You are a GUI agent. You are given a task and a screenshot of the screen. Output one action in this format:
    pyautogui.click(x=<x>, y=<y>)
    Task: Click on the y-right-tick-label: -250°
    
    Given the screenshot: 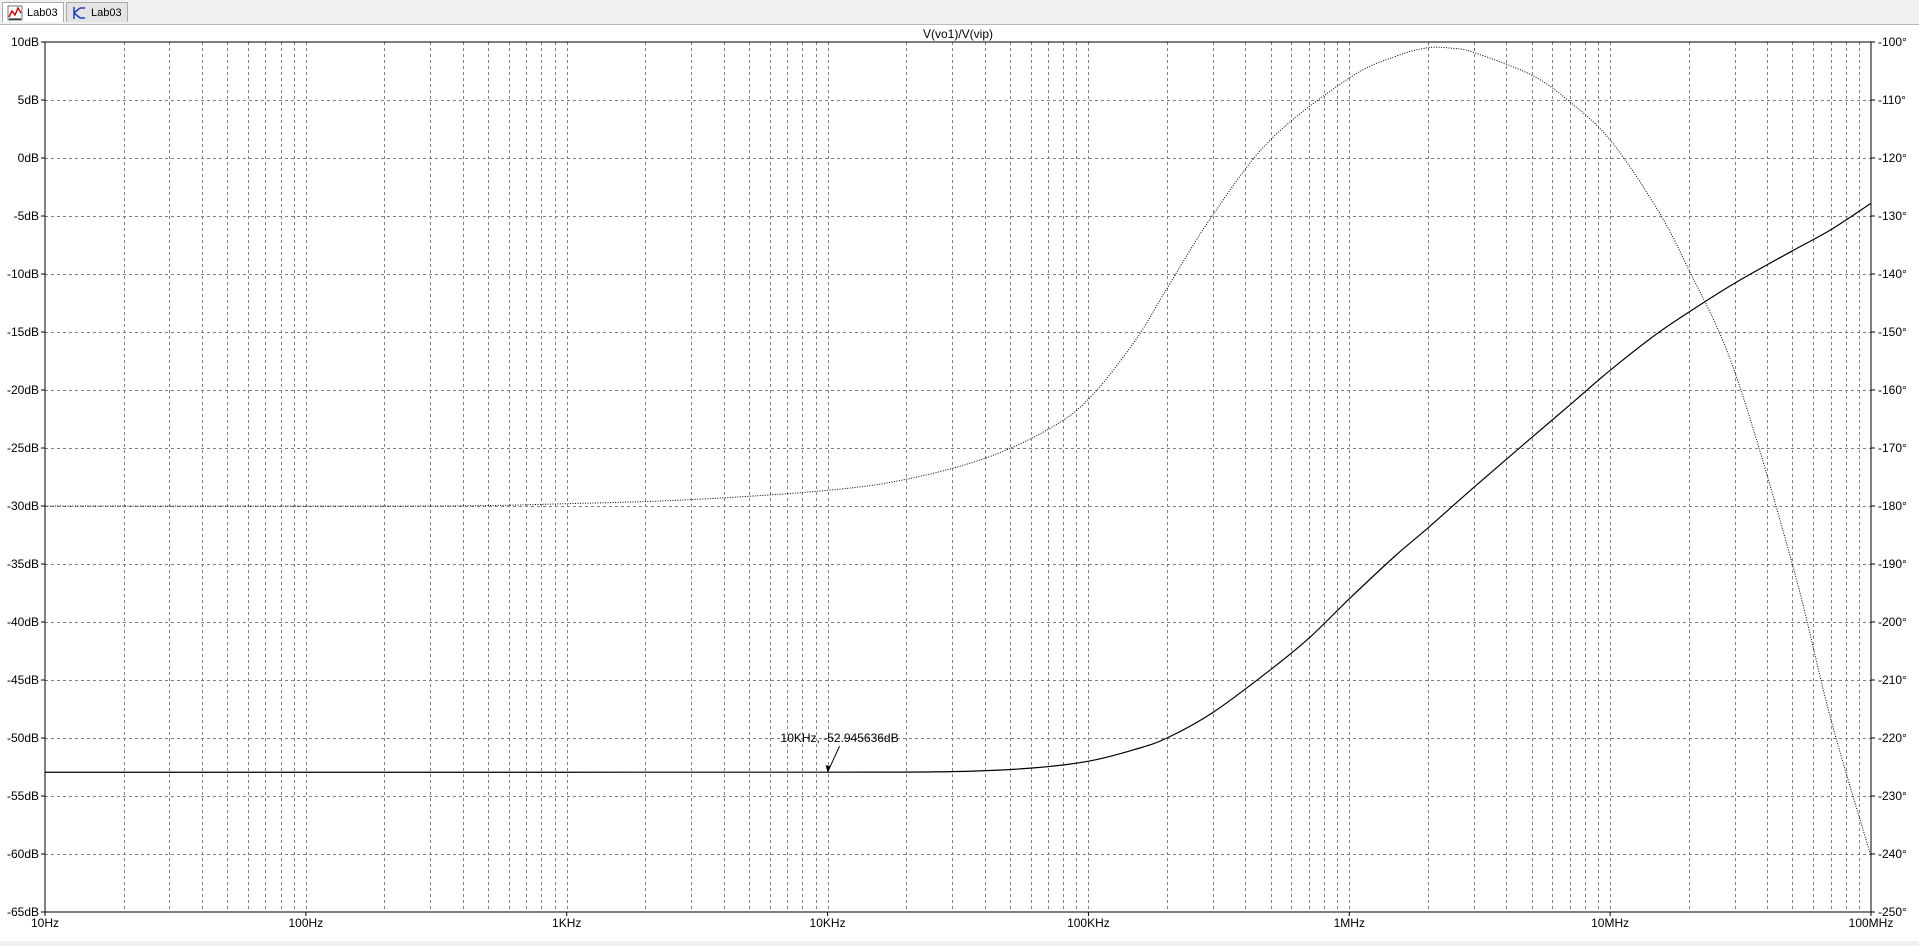 What is the action you would take?
    pyautogui.click(x=1892, y=912)
    